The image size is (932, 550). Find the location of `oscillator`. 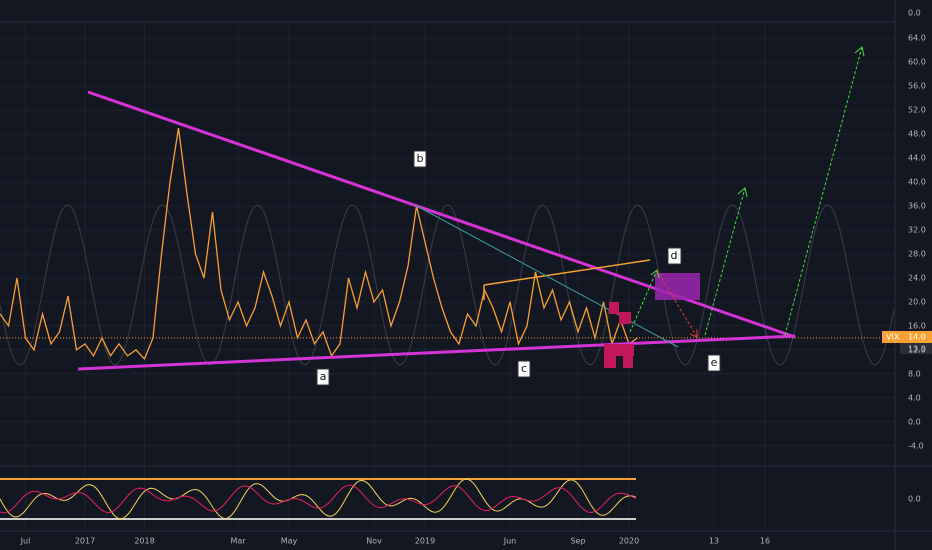

oscillator is located at coordinates (318, 499).